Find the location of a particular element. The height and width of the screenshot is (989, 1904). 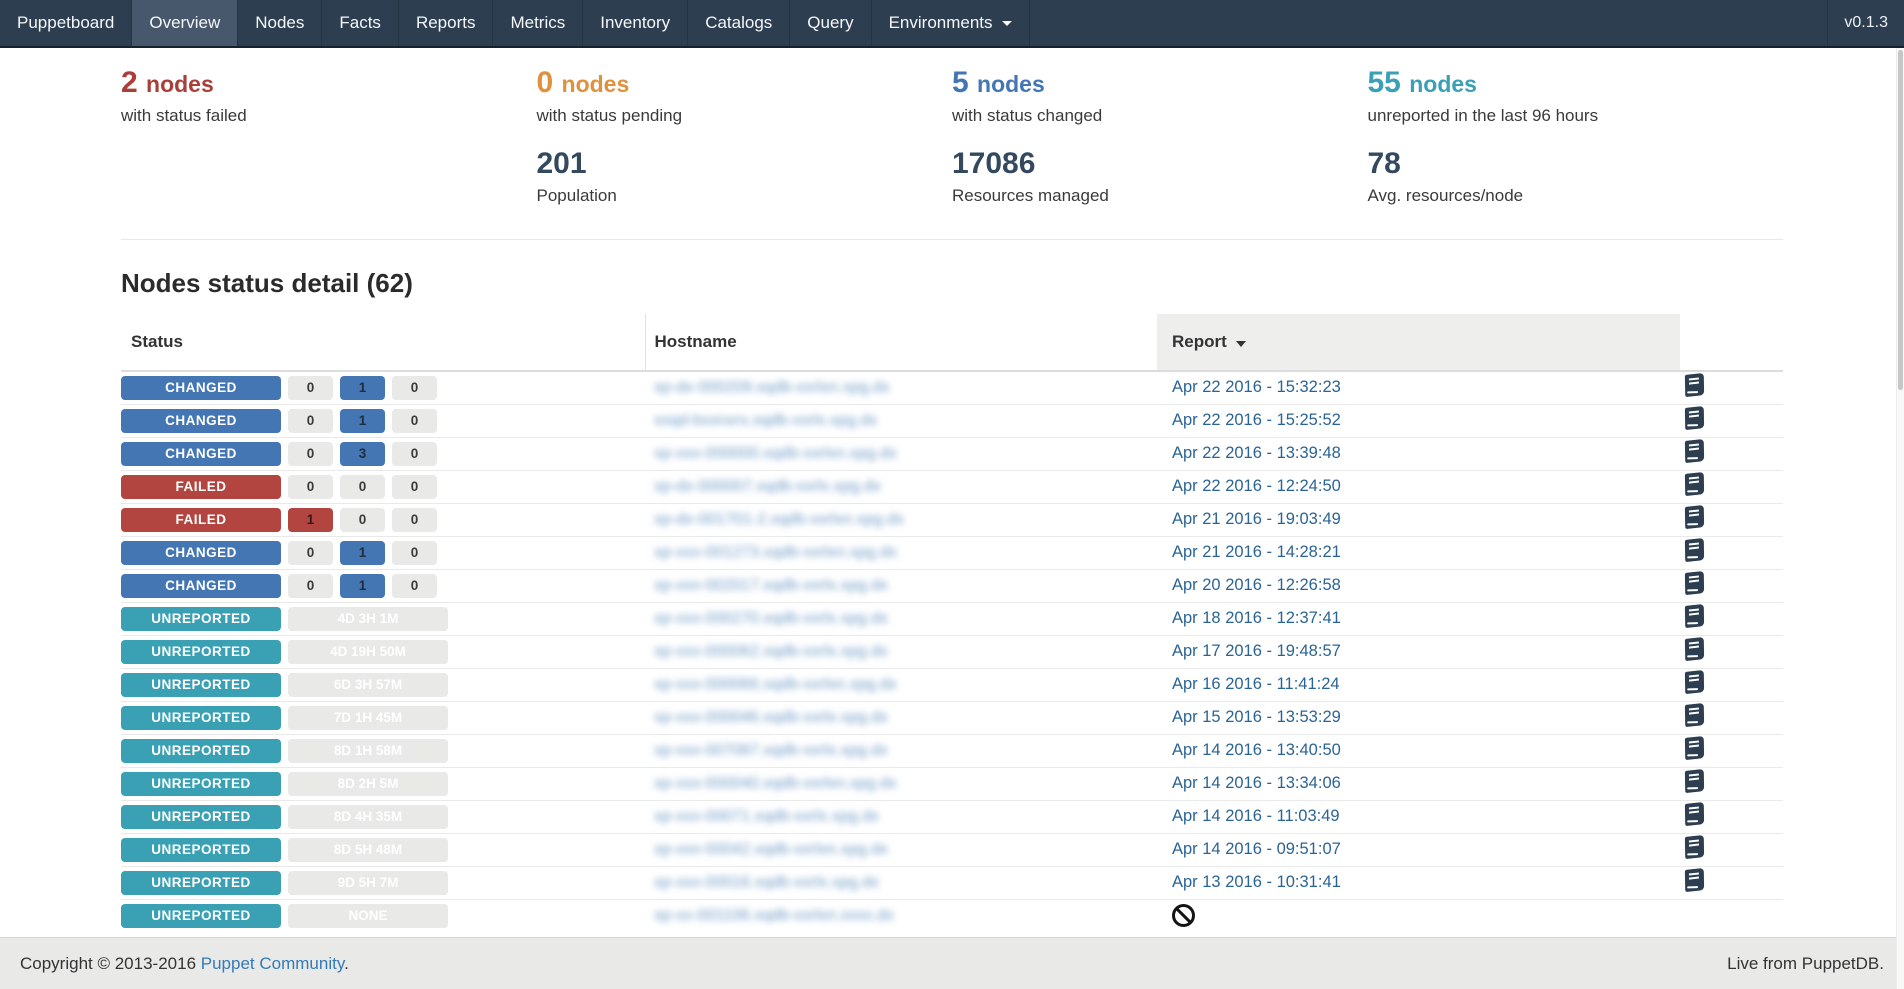

table-header-row: Status Hostname Report is located at coordinates (952, 343).